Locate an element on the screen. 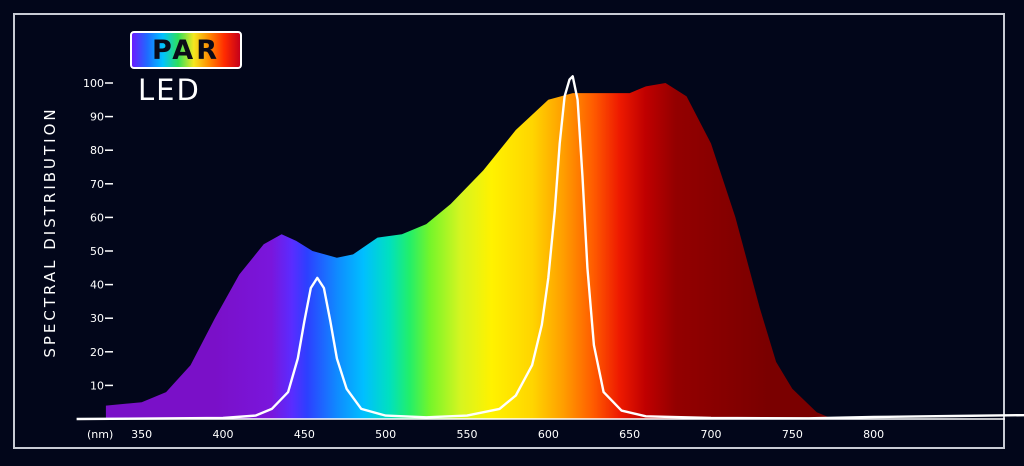  y-tick-label: 60 is located at coordinates (97, 217).